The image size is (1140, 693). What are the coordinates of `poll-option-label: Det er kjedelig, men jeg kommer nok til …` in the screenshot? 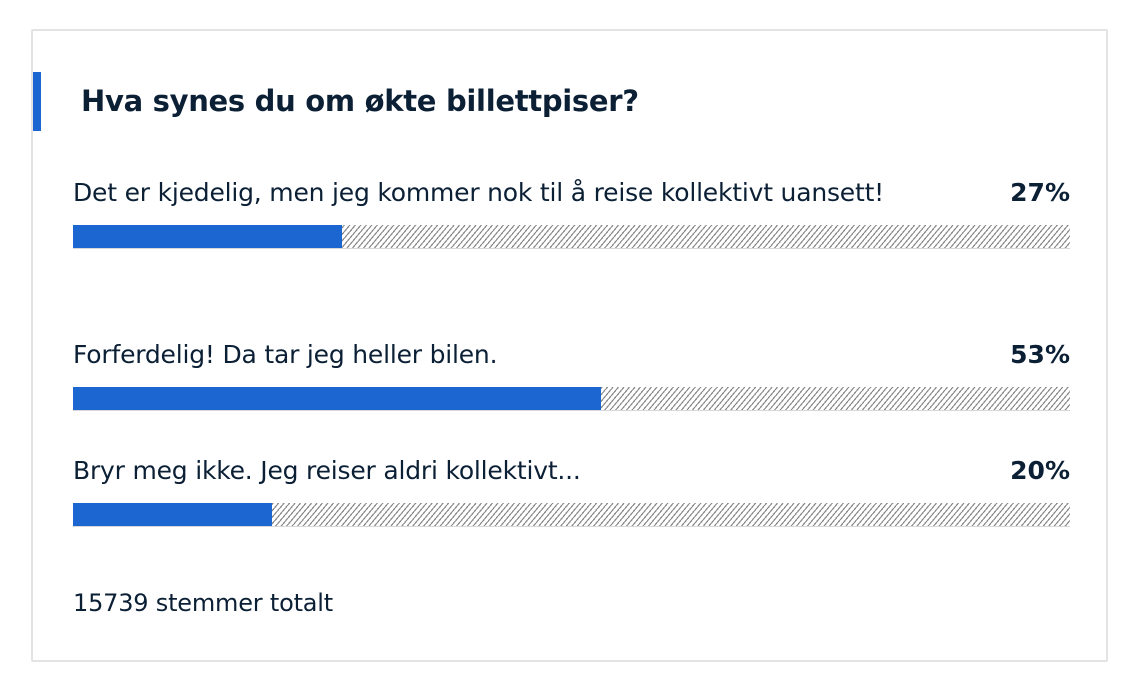 It's located at (479, 192).